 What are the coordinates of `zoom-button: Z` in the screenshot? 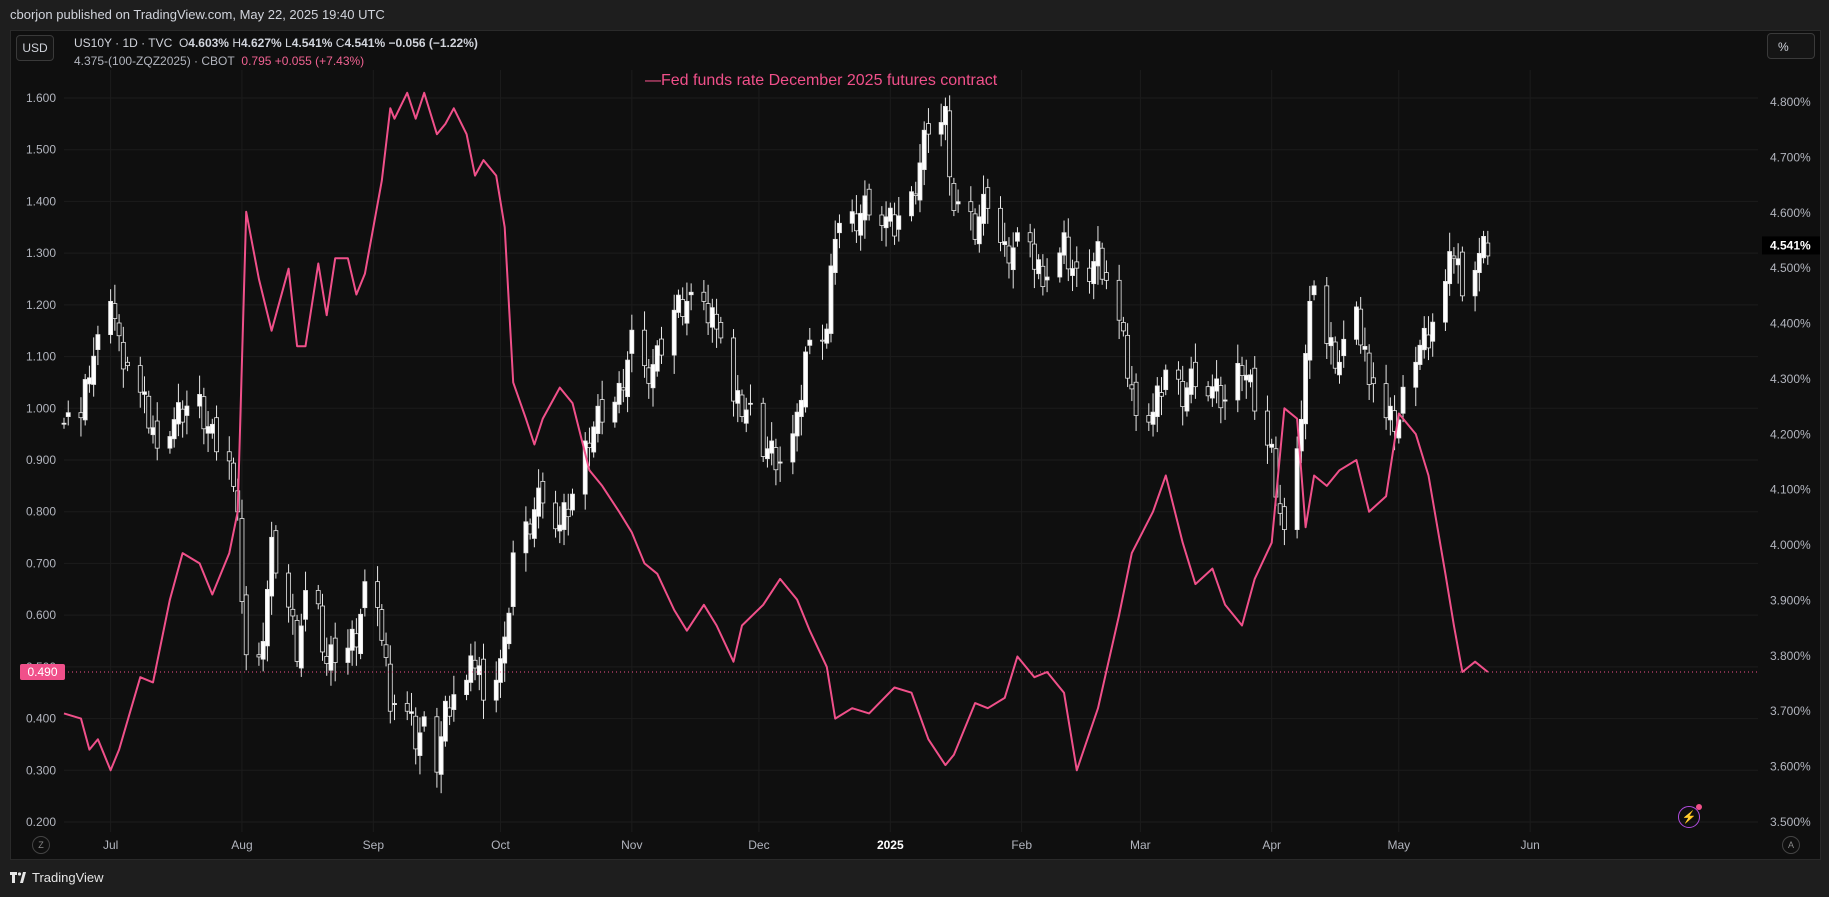 It's located at (41, 845).